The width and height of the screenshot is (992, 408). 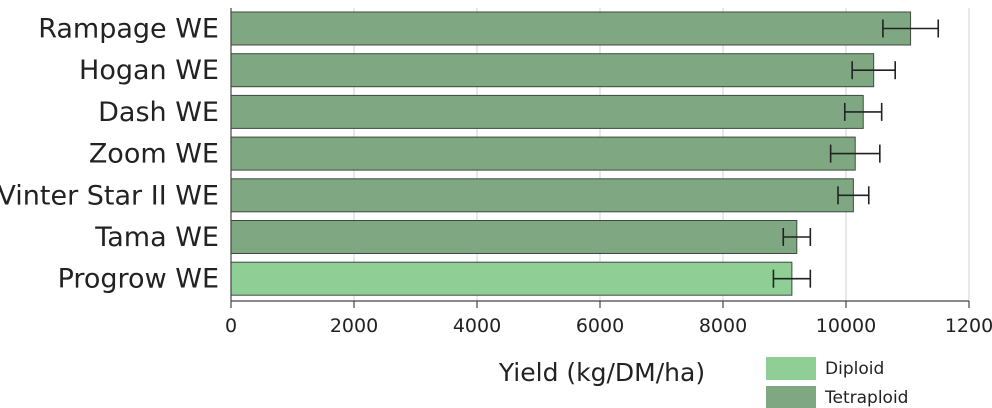 I want to click on x-tick-label: 6000, so click(x=600, y=326).